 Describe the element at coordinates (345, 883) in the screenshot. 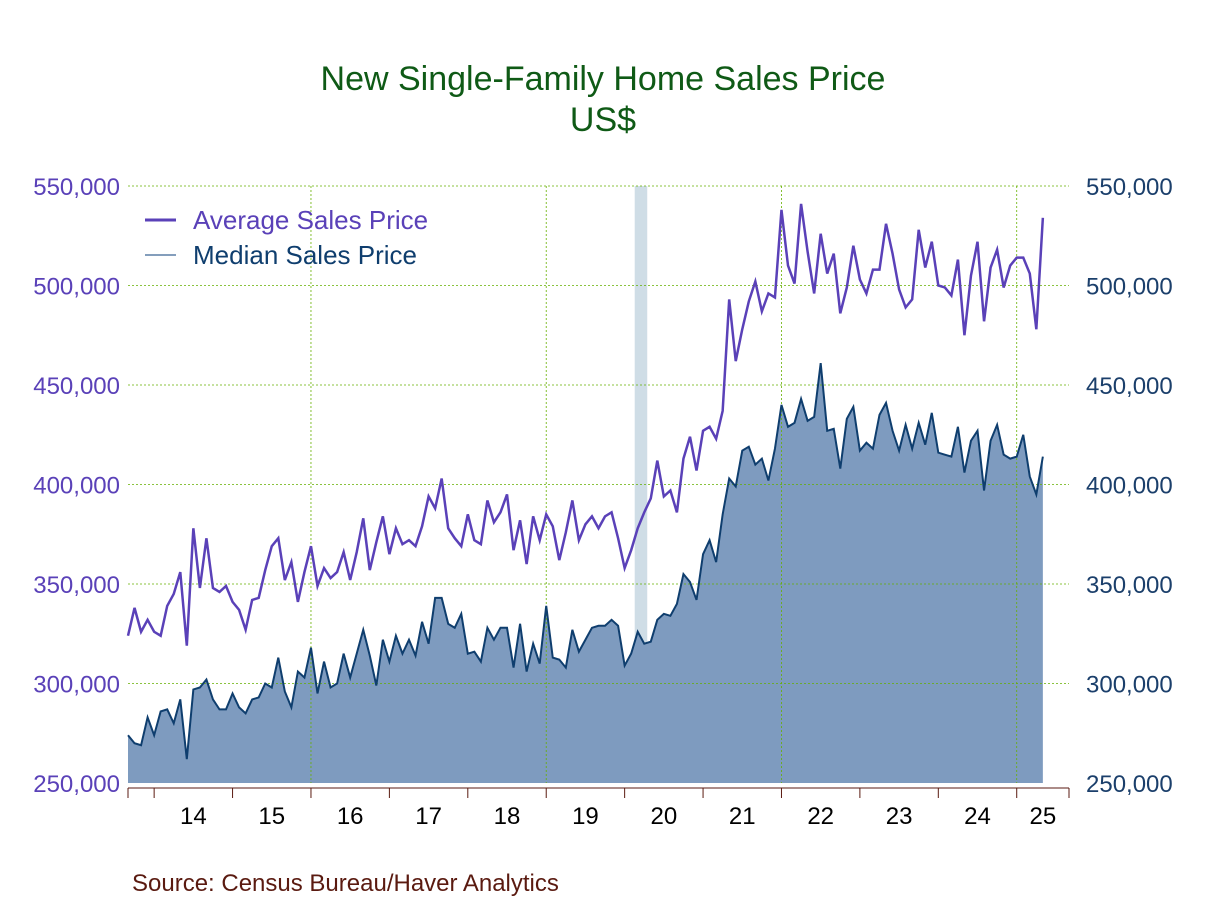

I see `source-note: Source: Census Bureau/Haver Analytics` at that location.